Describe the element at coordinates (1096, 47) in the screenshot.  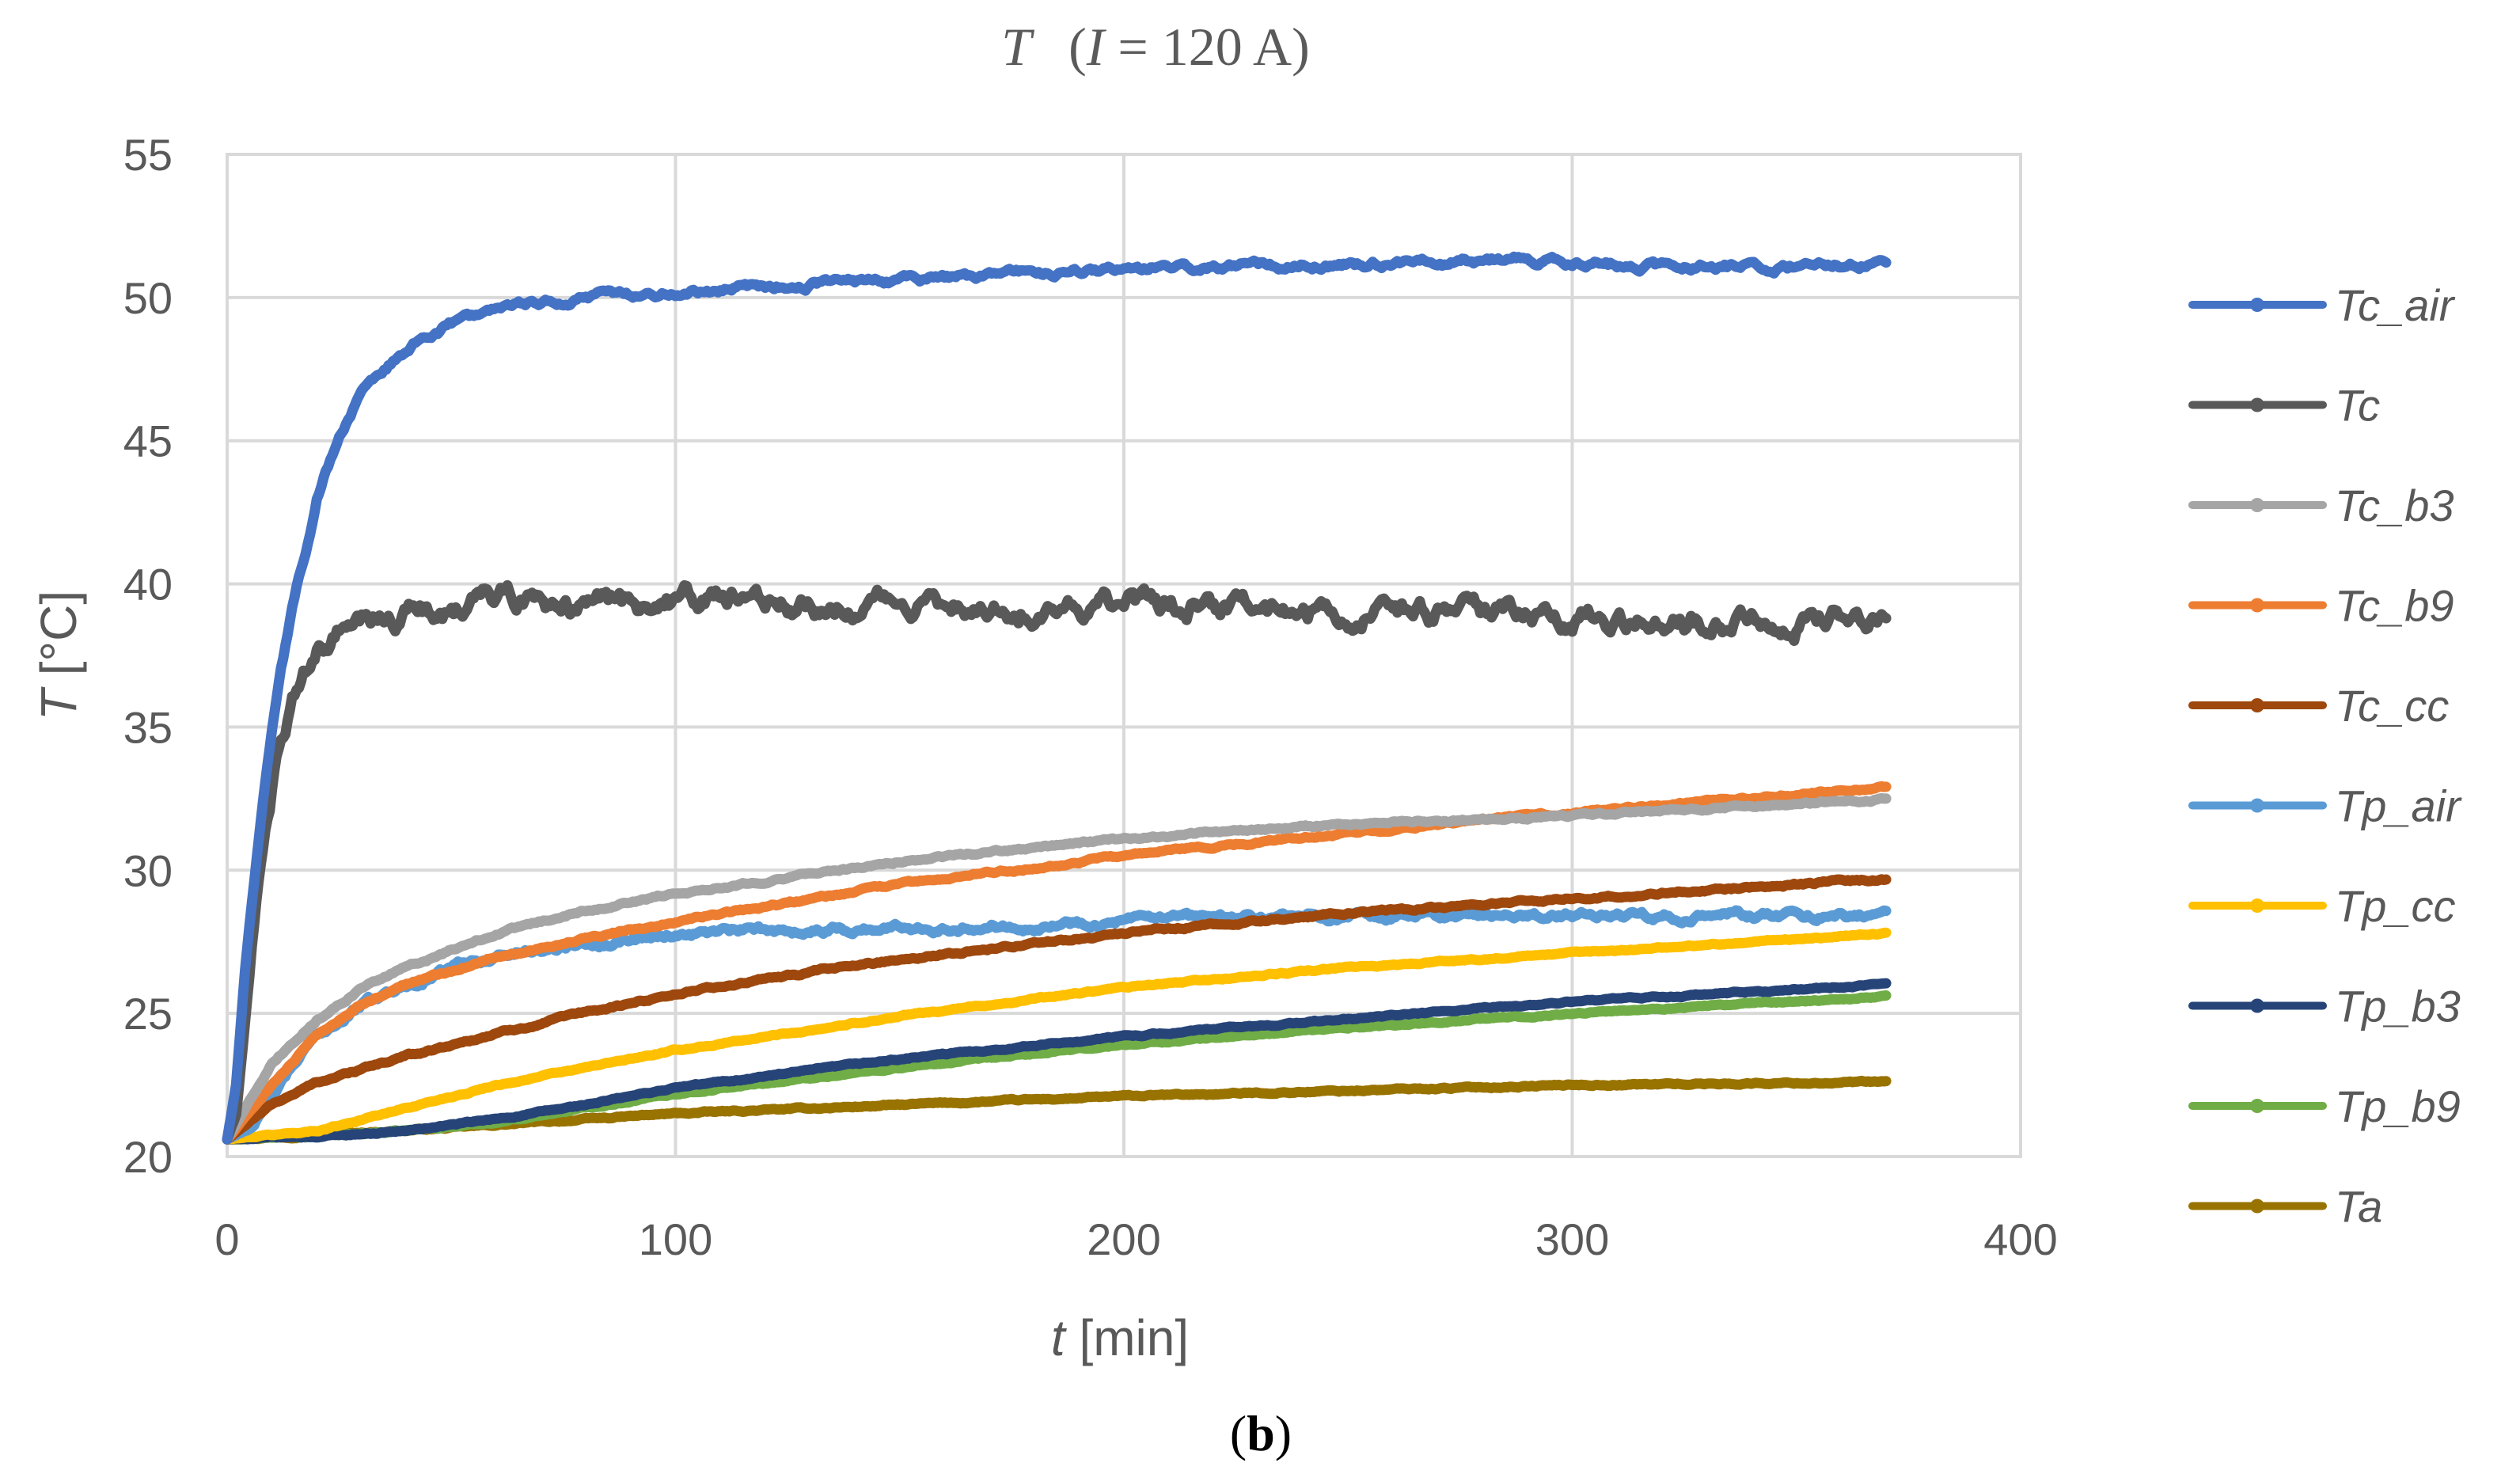
I see `chart-title-ivar: I` at that location.